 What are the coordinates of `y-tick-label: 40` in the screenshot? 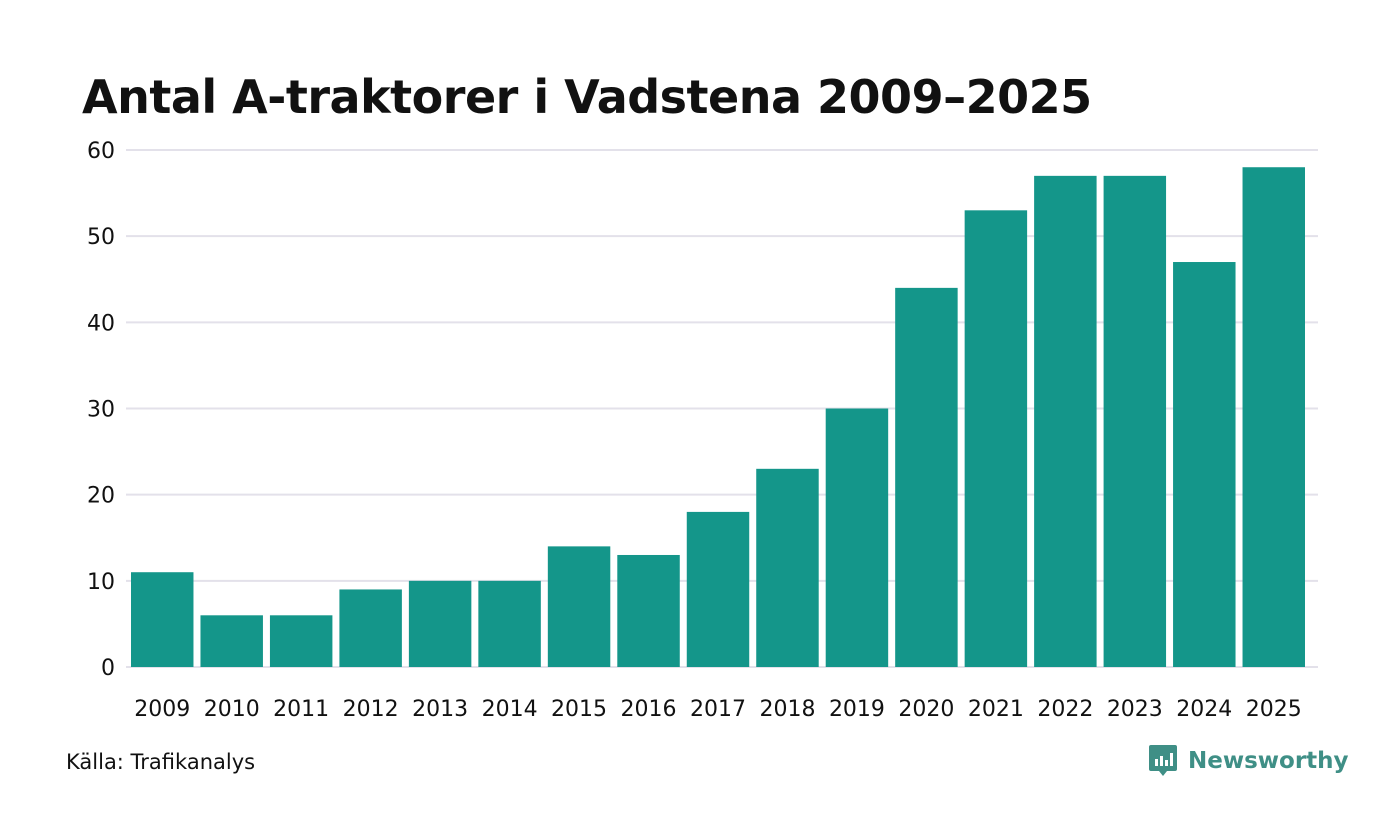 It's located at (101, 323).